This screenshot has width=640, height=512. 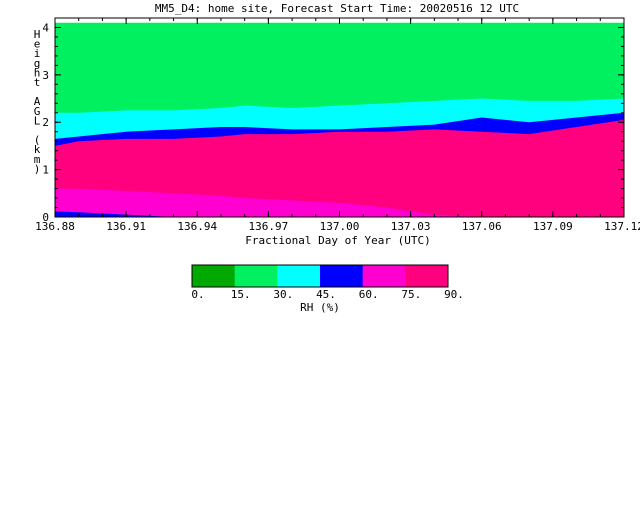 What do you see at coordinates (369, 294) in the screenshot?
I see `colorbar-tick-label: 60.` at bounding box center [369, 294].